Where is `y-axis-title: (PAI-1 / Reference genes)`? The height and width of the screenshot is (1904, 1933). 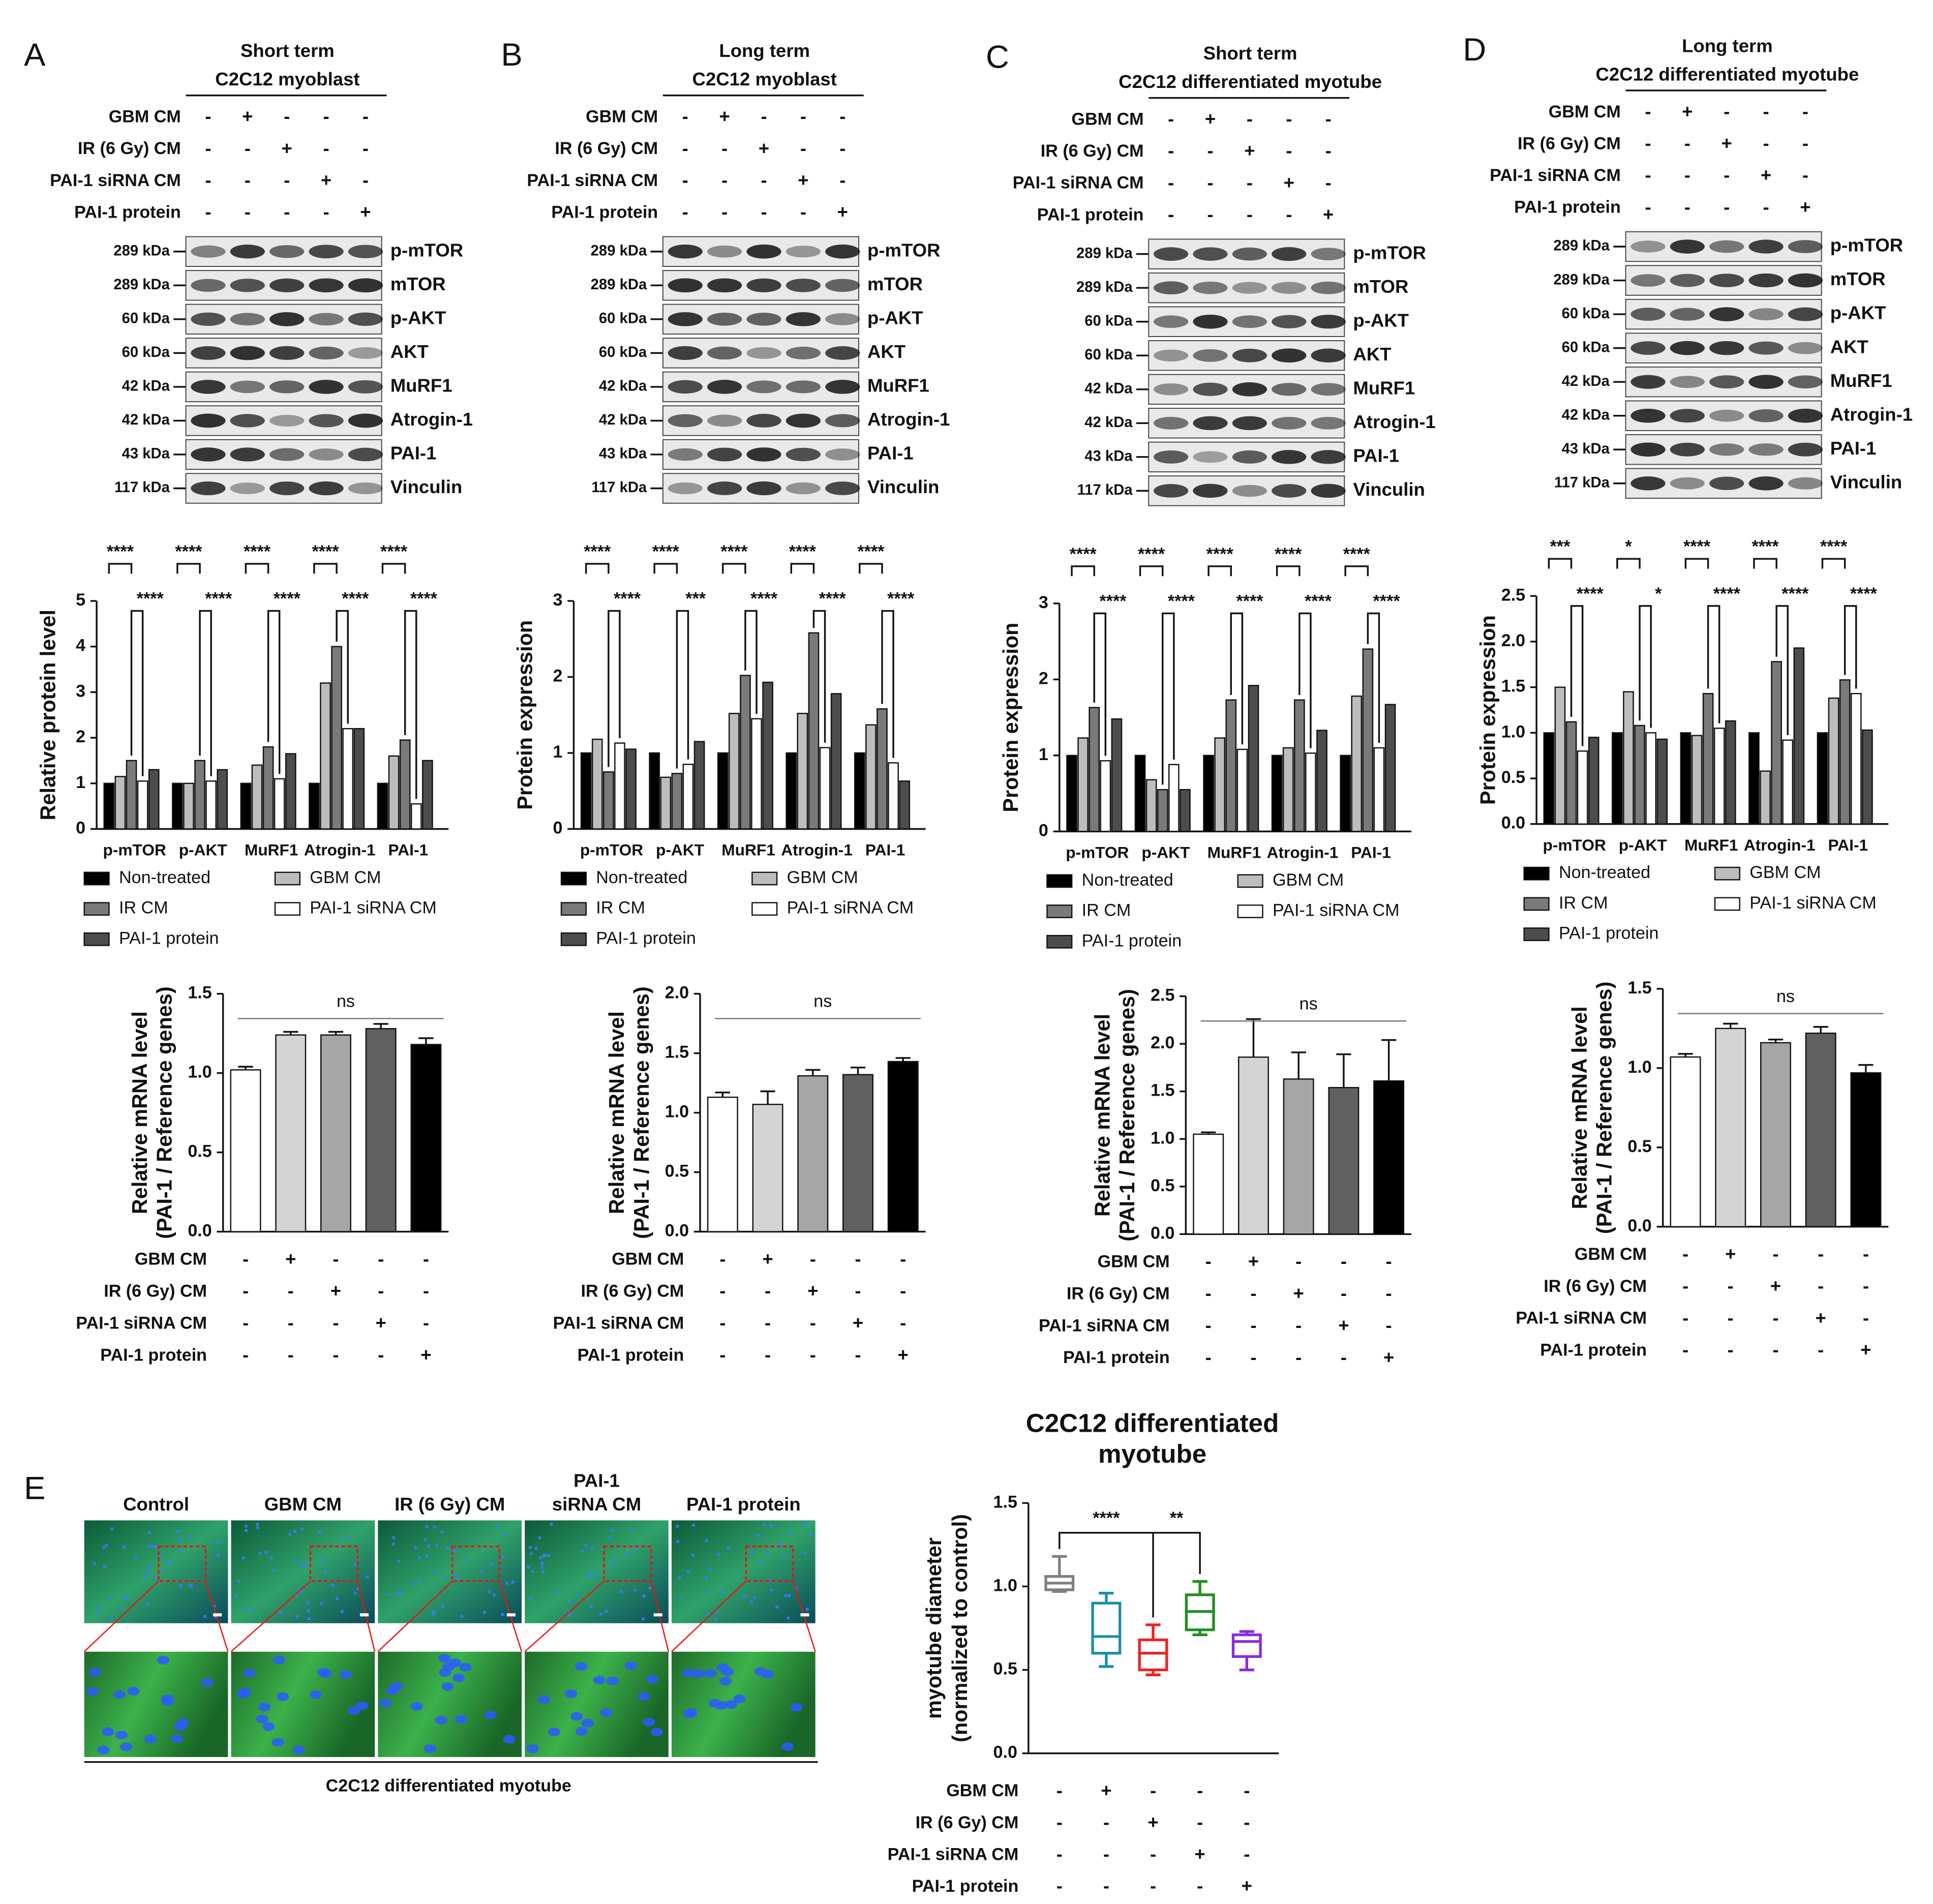 y-axis-title: (PAI-1 / Reference genes) is located at coordinates (1604, 1108).